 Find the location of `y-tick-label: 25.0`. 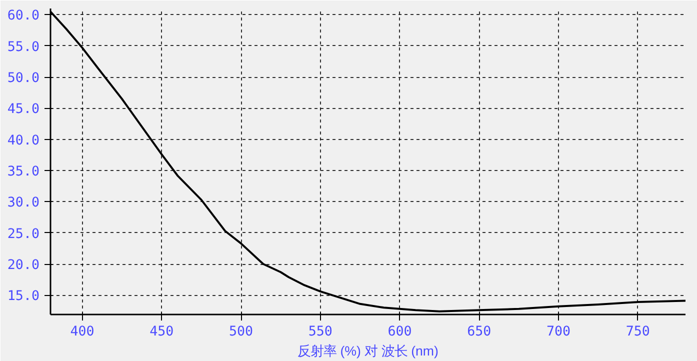

y-tick-label: 25.0 is located at coordinates (23, 234).